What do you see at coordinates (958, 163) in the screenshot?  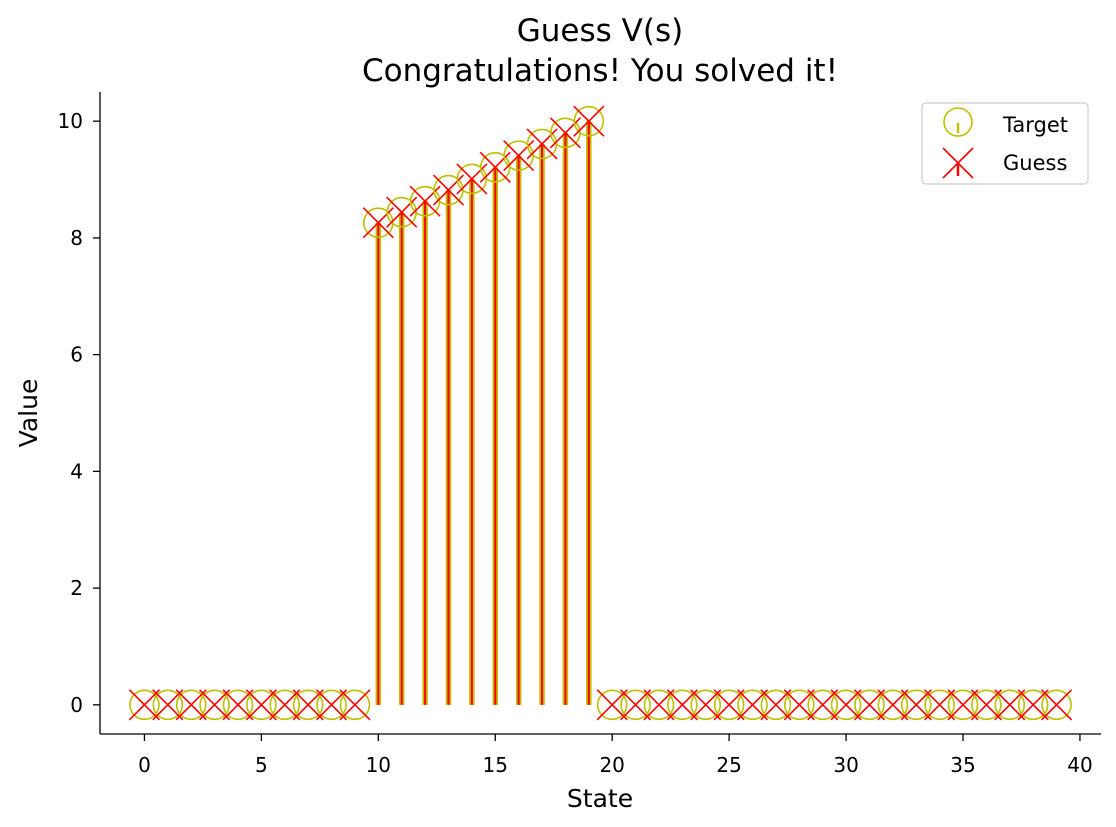 I see `legend-guess-marker` at bounding box center [958, 163].